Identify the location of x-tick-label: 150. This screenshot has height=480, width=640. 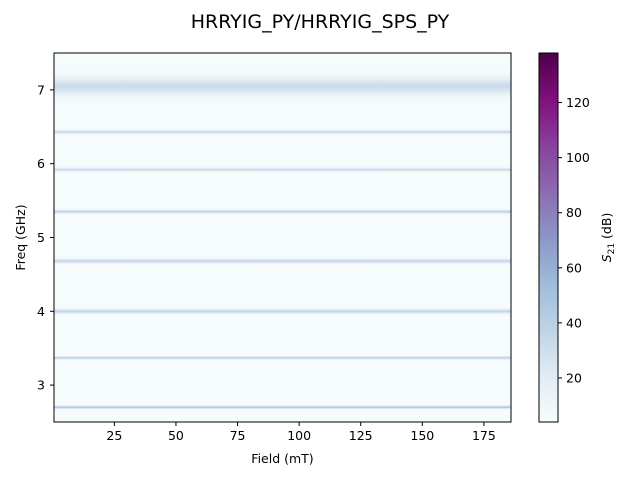
(422, 435).